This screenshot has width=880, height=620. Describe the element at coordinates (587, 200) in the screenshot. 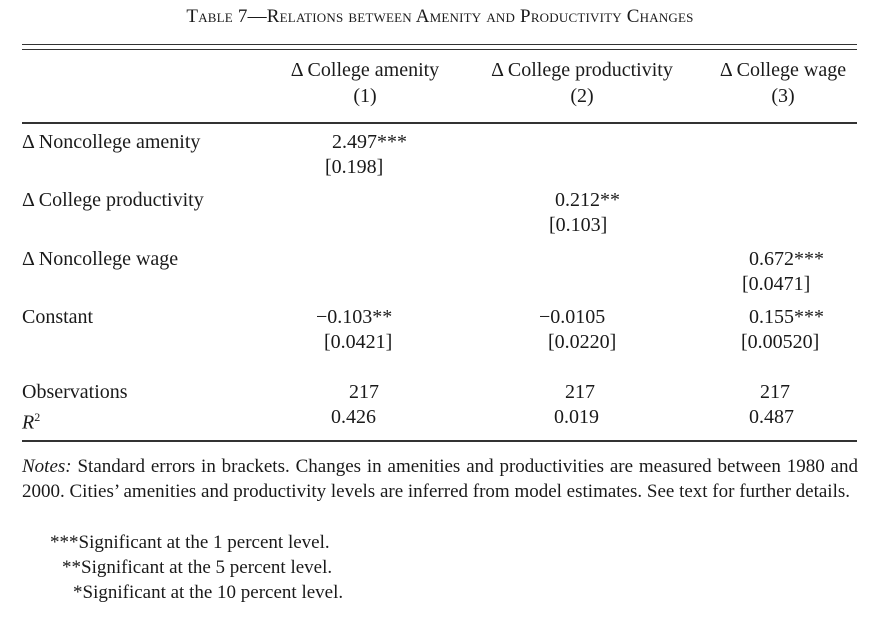

I see `coef-college-productivity: 0.212**` at that location.